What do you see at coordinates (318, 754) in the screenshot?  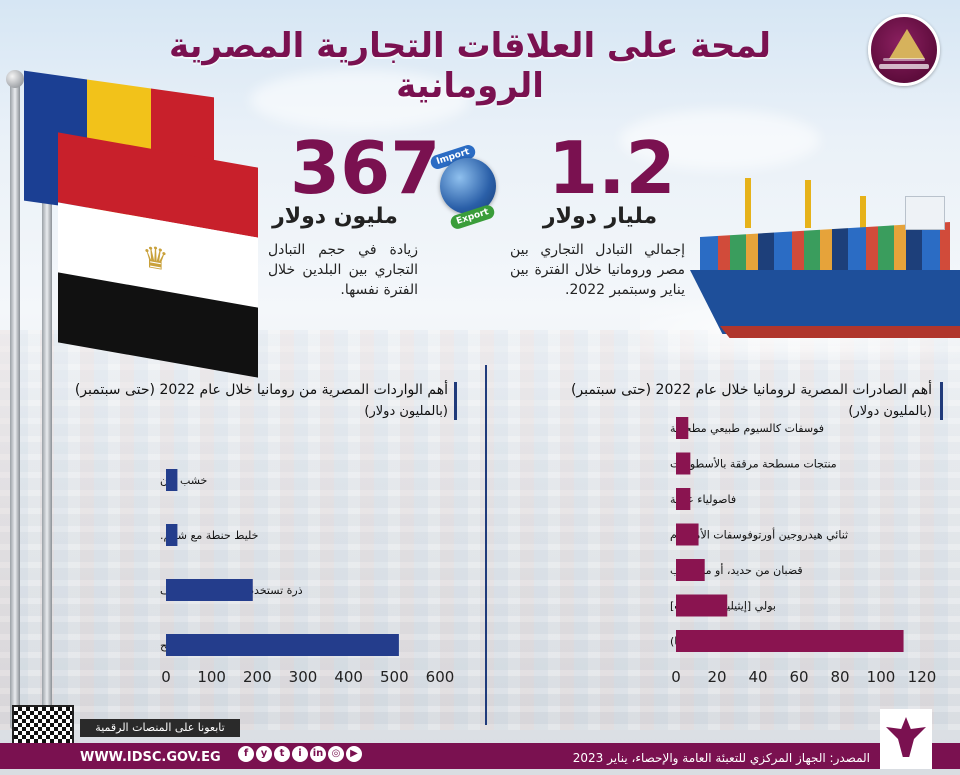 I see `social-icon: in` at bounding box center [318, 754].